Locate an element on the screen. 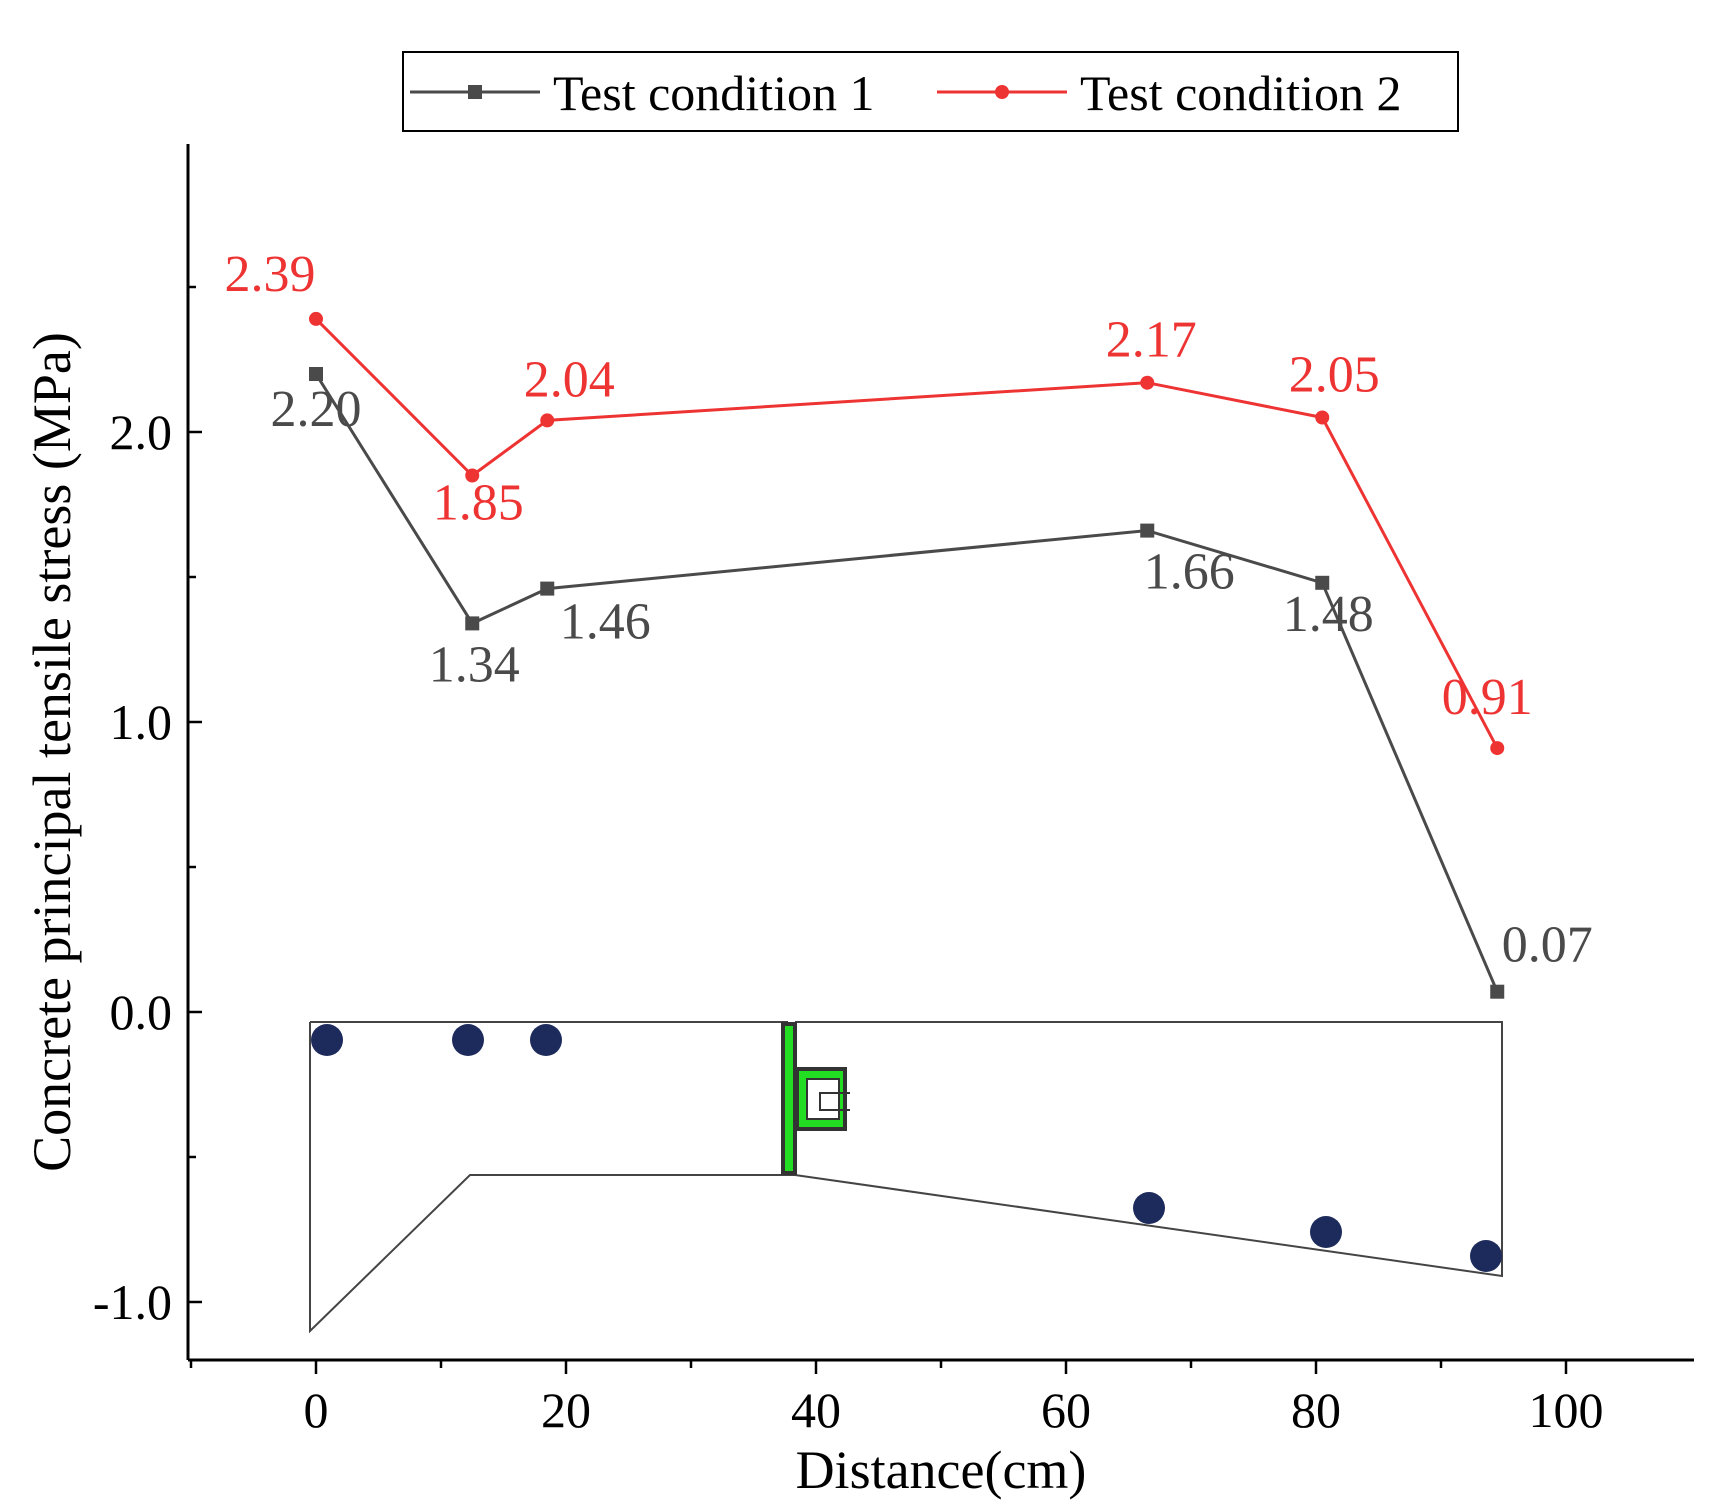 This screenshot has width=1720, height=1510. y-tick-label: 1.0 is located at coordinates (141, 722).